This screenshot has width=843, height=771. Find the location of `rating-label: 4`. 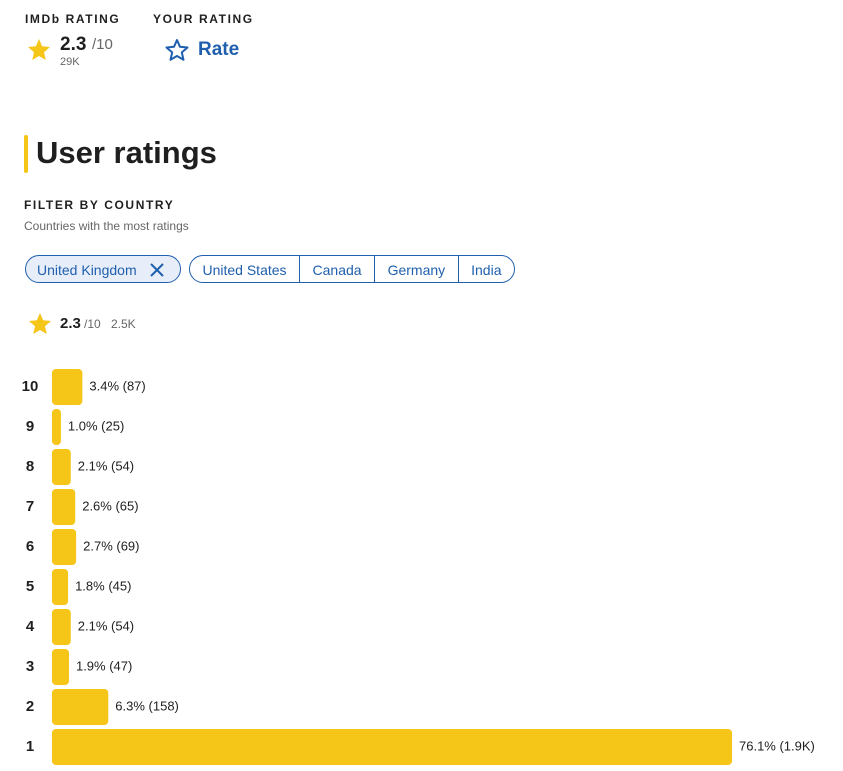

rating-label: 4 is located at coordinates (30, 626).